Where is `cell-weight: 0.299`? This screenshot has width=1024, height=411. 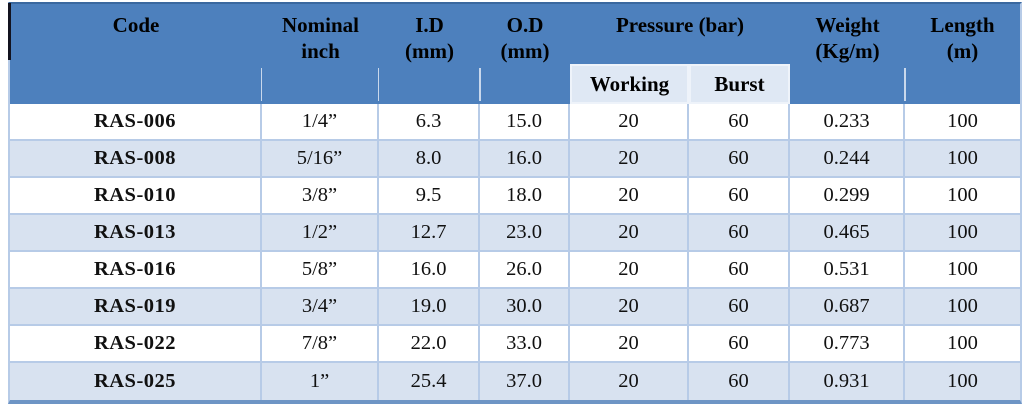 cell-weight: 0.299 is located at coordinates (847, 196).